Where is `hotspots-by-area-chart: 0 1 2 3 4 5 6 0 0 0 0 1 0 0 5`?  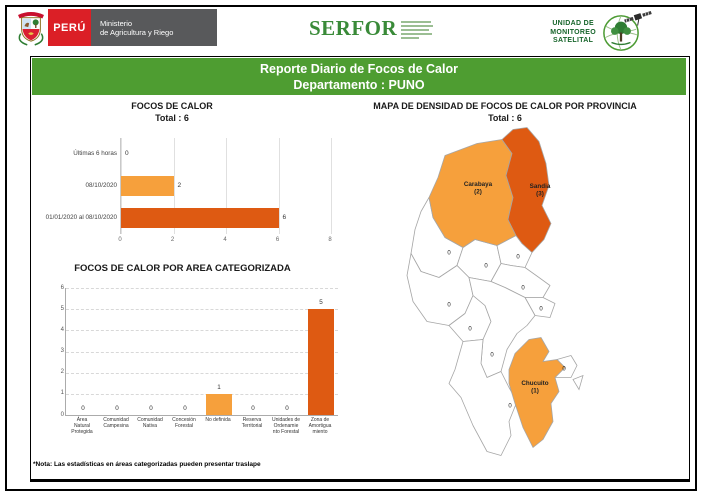 hotspots-by-area-chart: 0 1 2 3 4 5 6 0 0 0 0 1 0 0 5 is located at coordinates (199, 351).